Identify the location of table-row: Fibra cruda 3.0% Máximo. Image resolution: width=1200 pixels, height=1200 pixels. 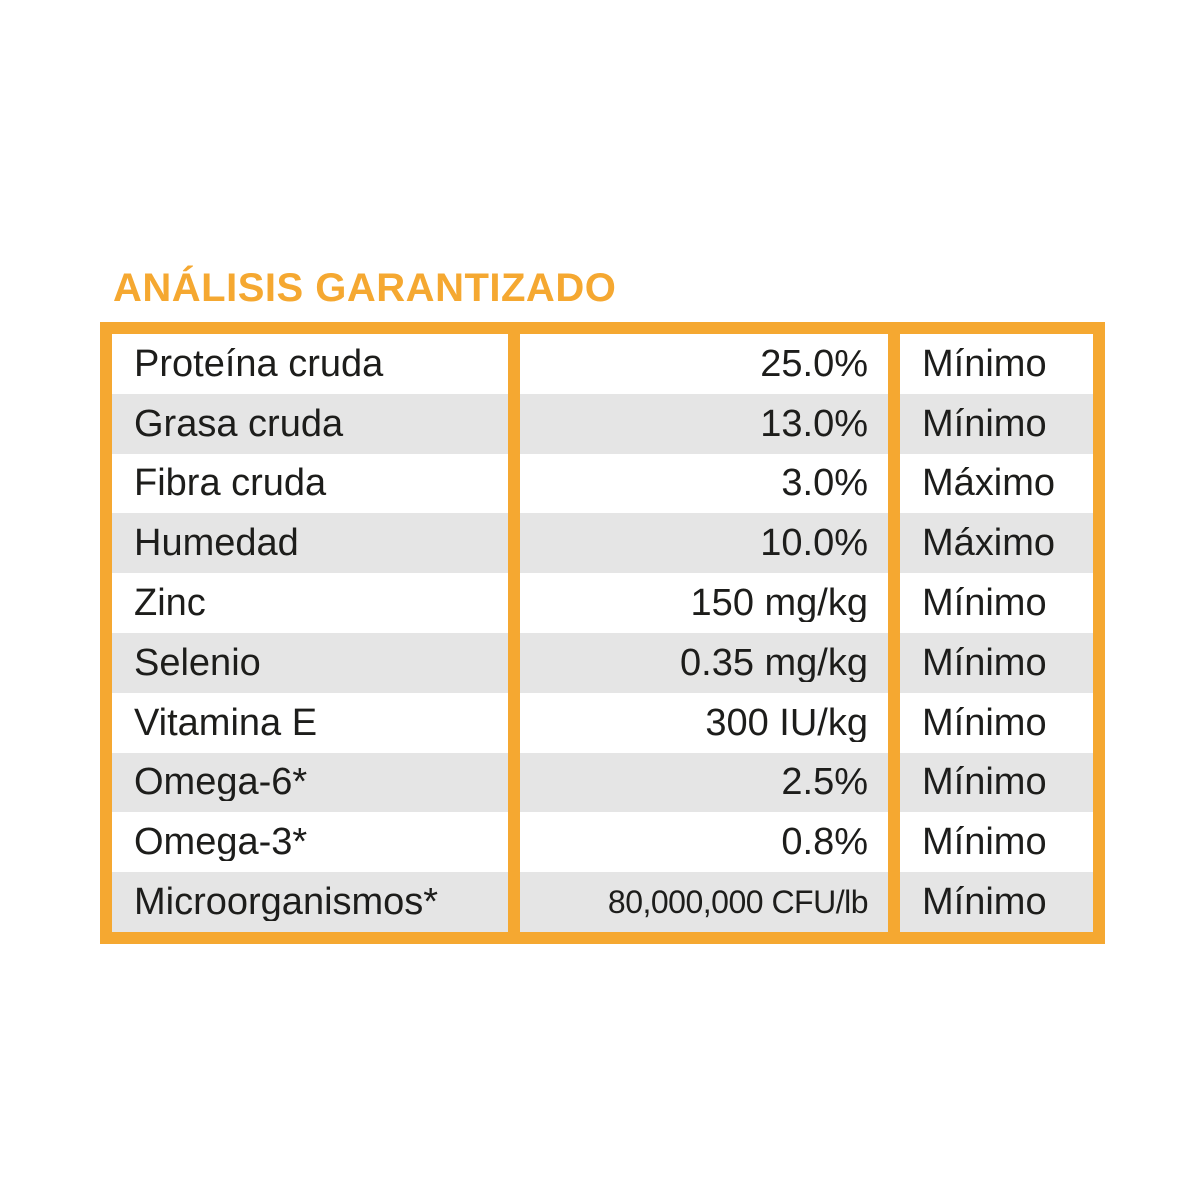
(602, 483).